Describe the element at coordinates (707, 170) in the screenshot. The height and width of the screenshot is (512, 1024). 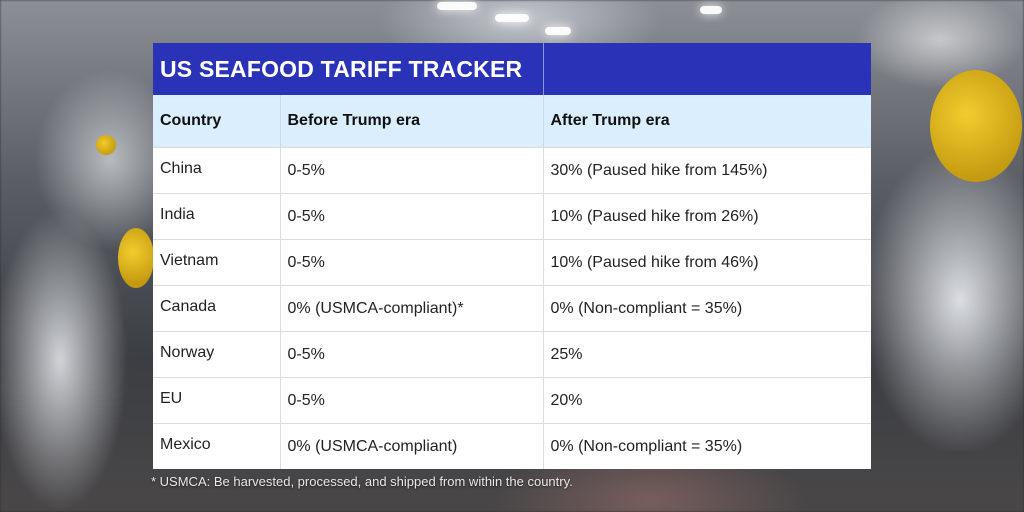
I see `after-cell: 30% (Paused hike from 145%)` at that location.